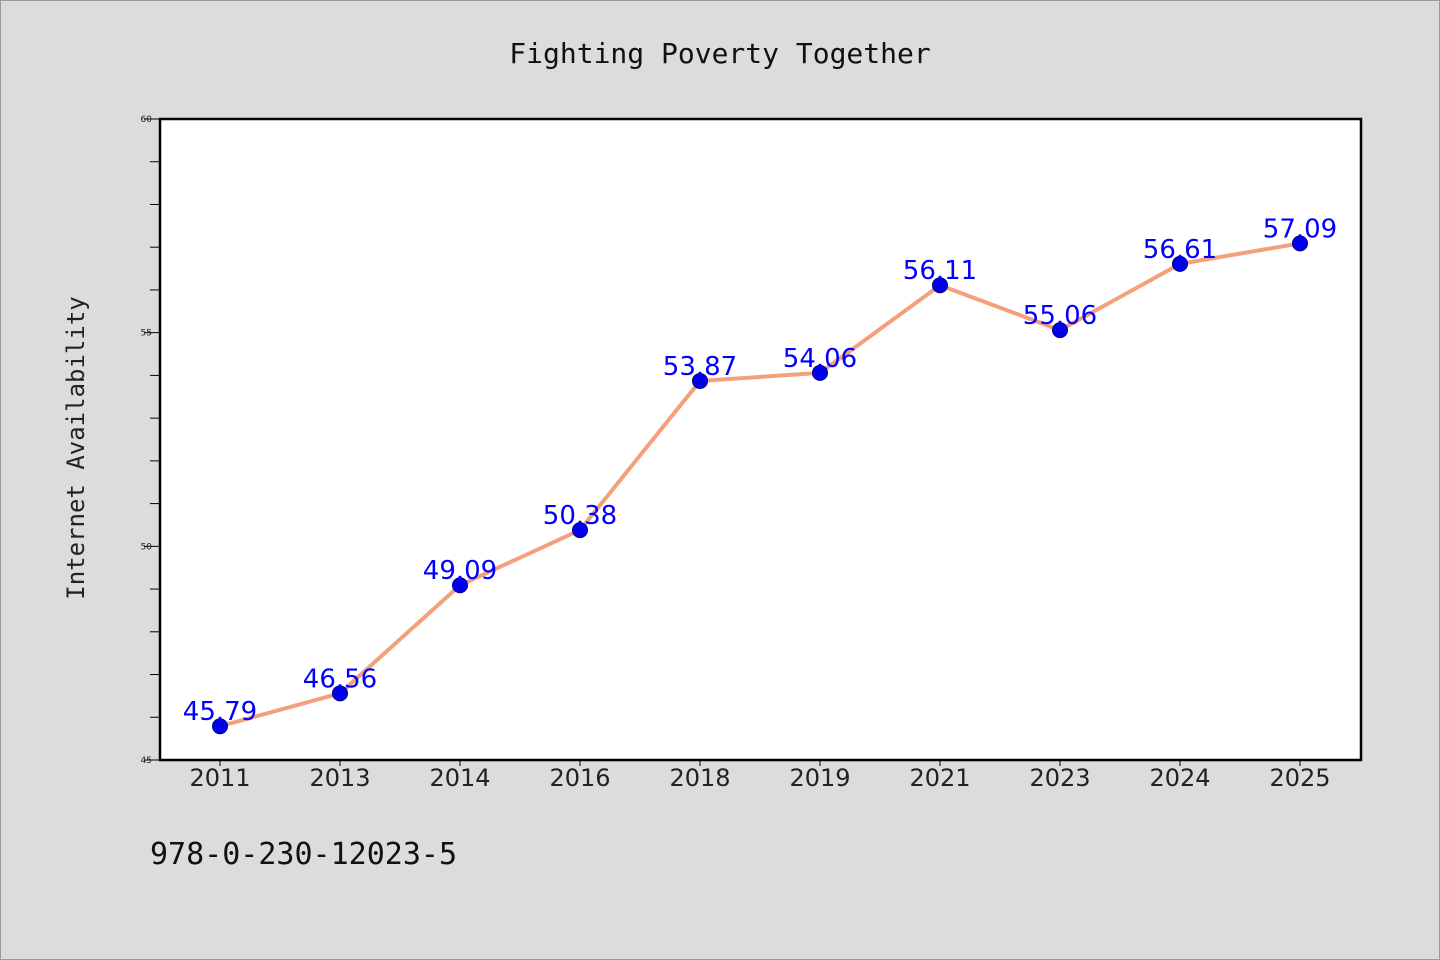 This screenshot has height=960, width=1440. What do you see at coordinates (1179, 778) in the screenshot?
I see `x-tick-label: 2024` at bounding box center [1179, 778].